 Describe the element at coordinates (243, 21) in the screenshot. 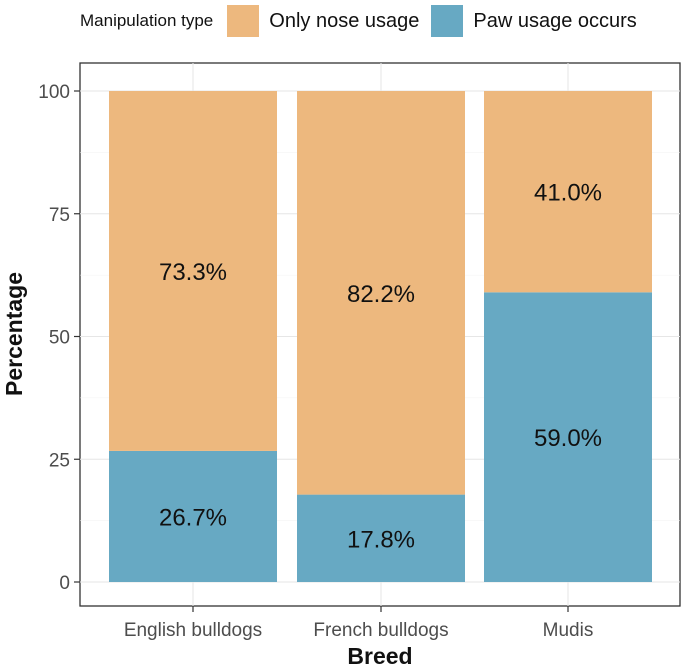

I see `legend-swatch-only-nose` at that location.